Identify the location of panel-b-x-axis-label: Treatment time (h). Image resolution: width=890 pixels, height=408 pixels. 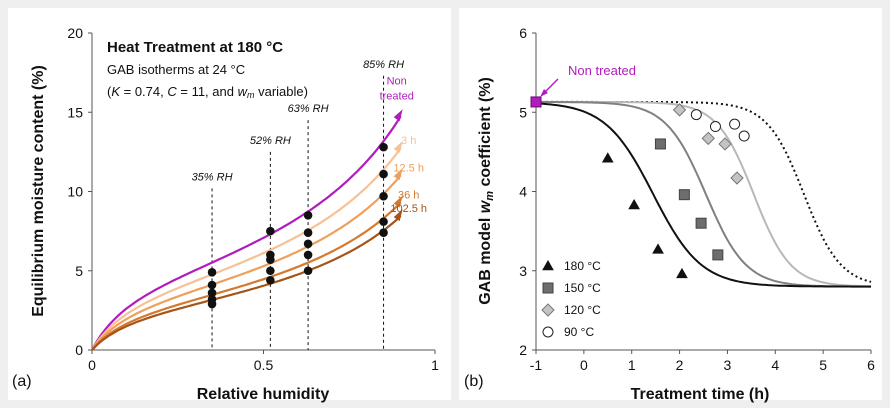
(700, 394).